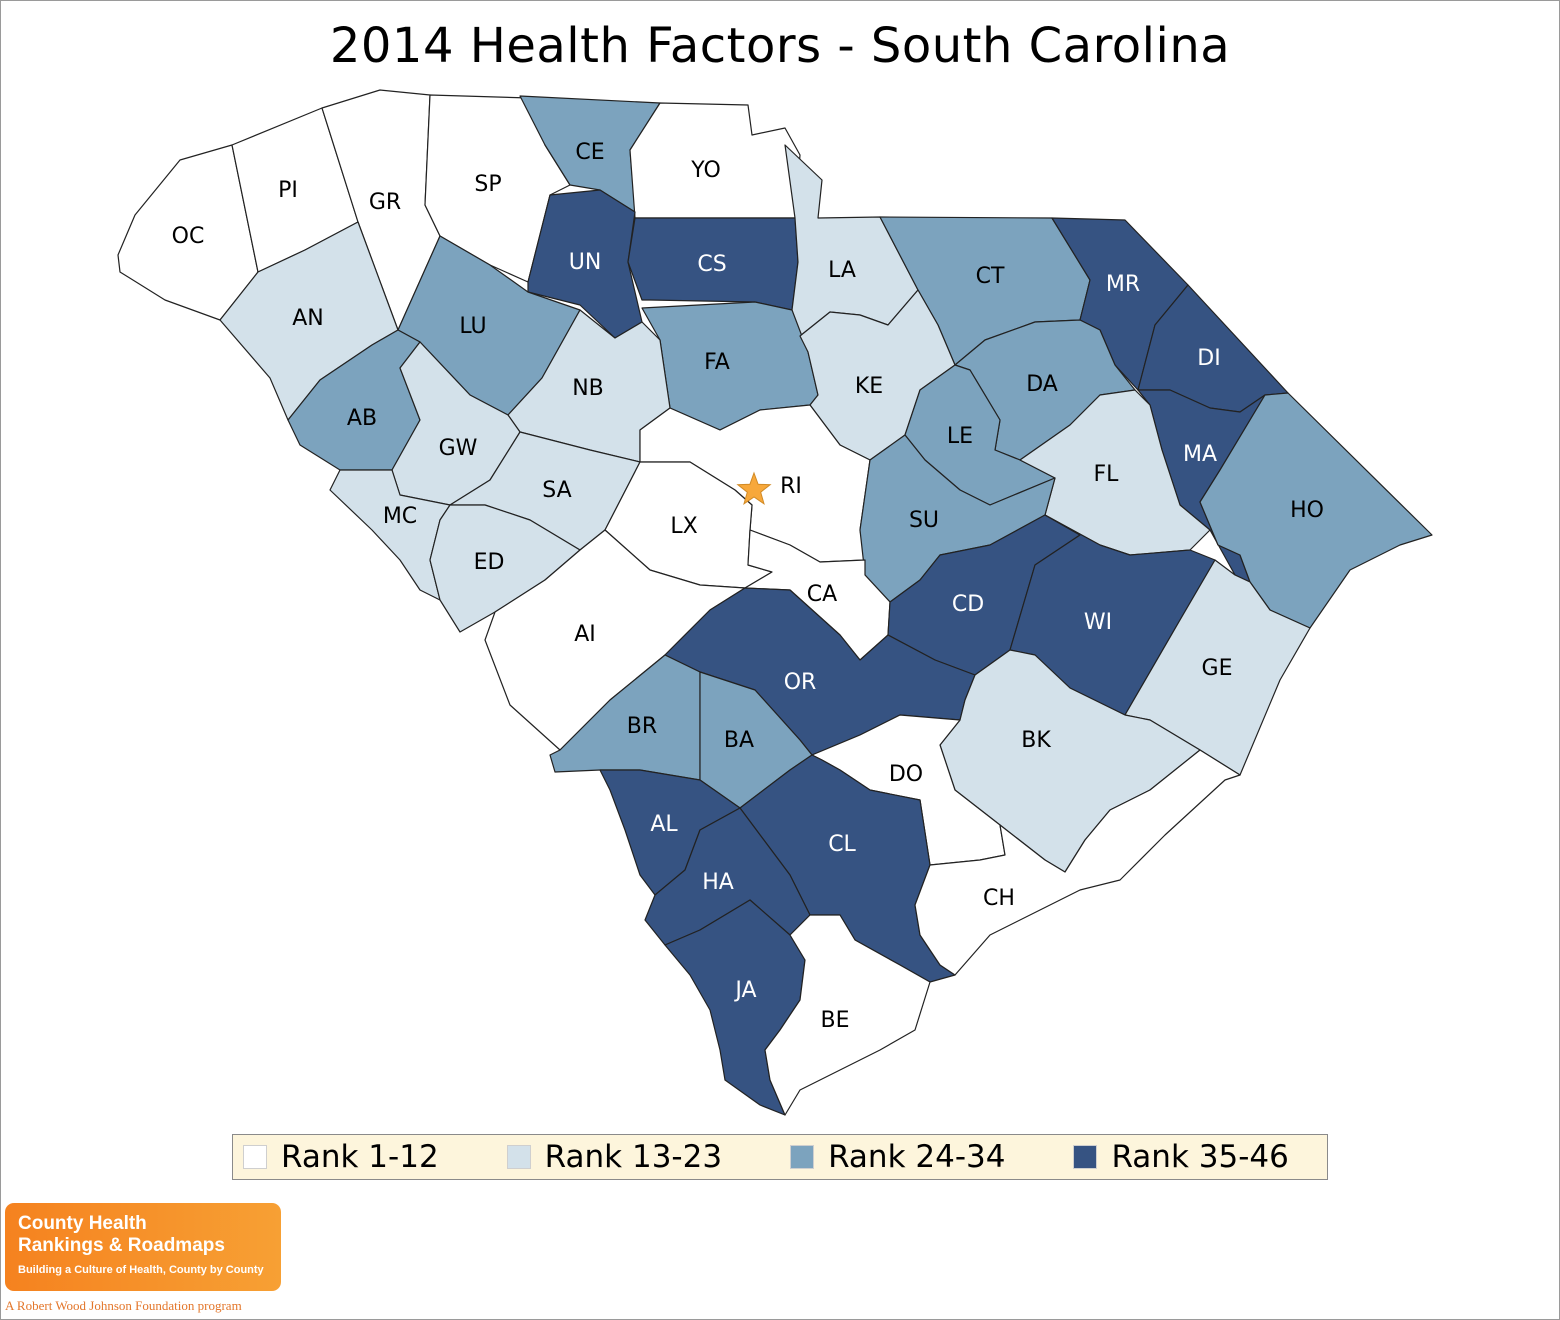  Describe the element at coordinates (800, 682) in the screenshot. I see `county-label-OR: OR` at that location.